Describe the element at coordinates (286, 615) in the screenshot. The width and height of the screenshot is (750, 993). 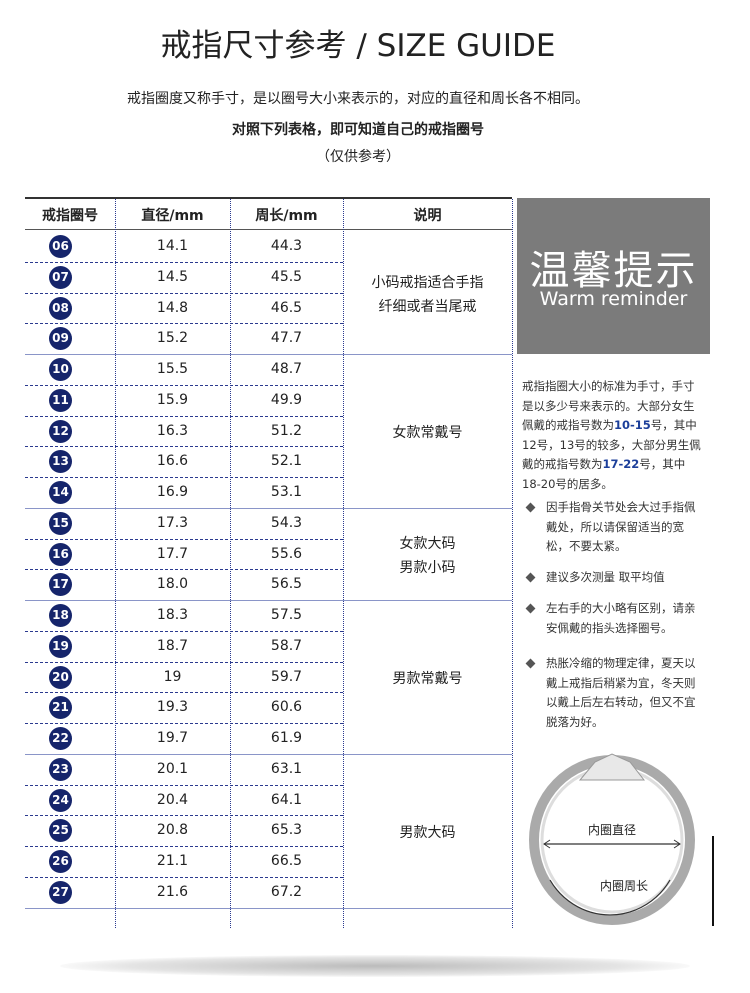
I see `circumference: 57.5` at that location.